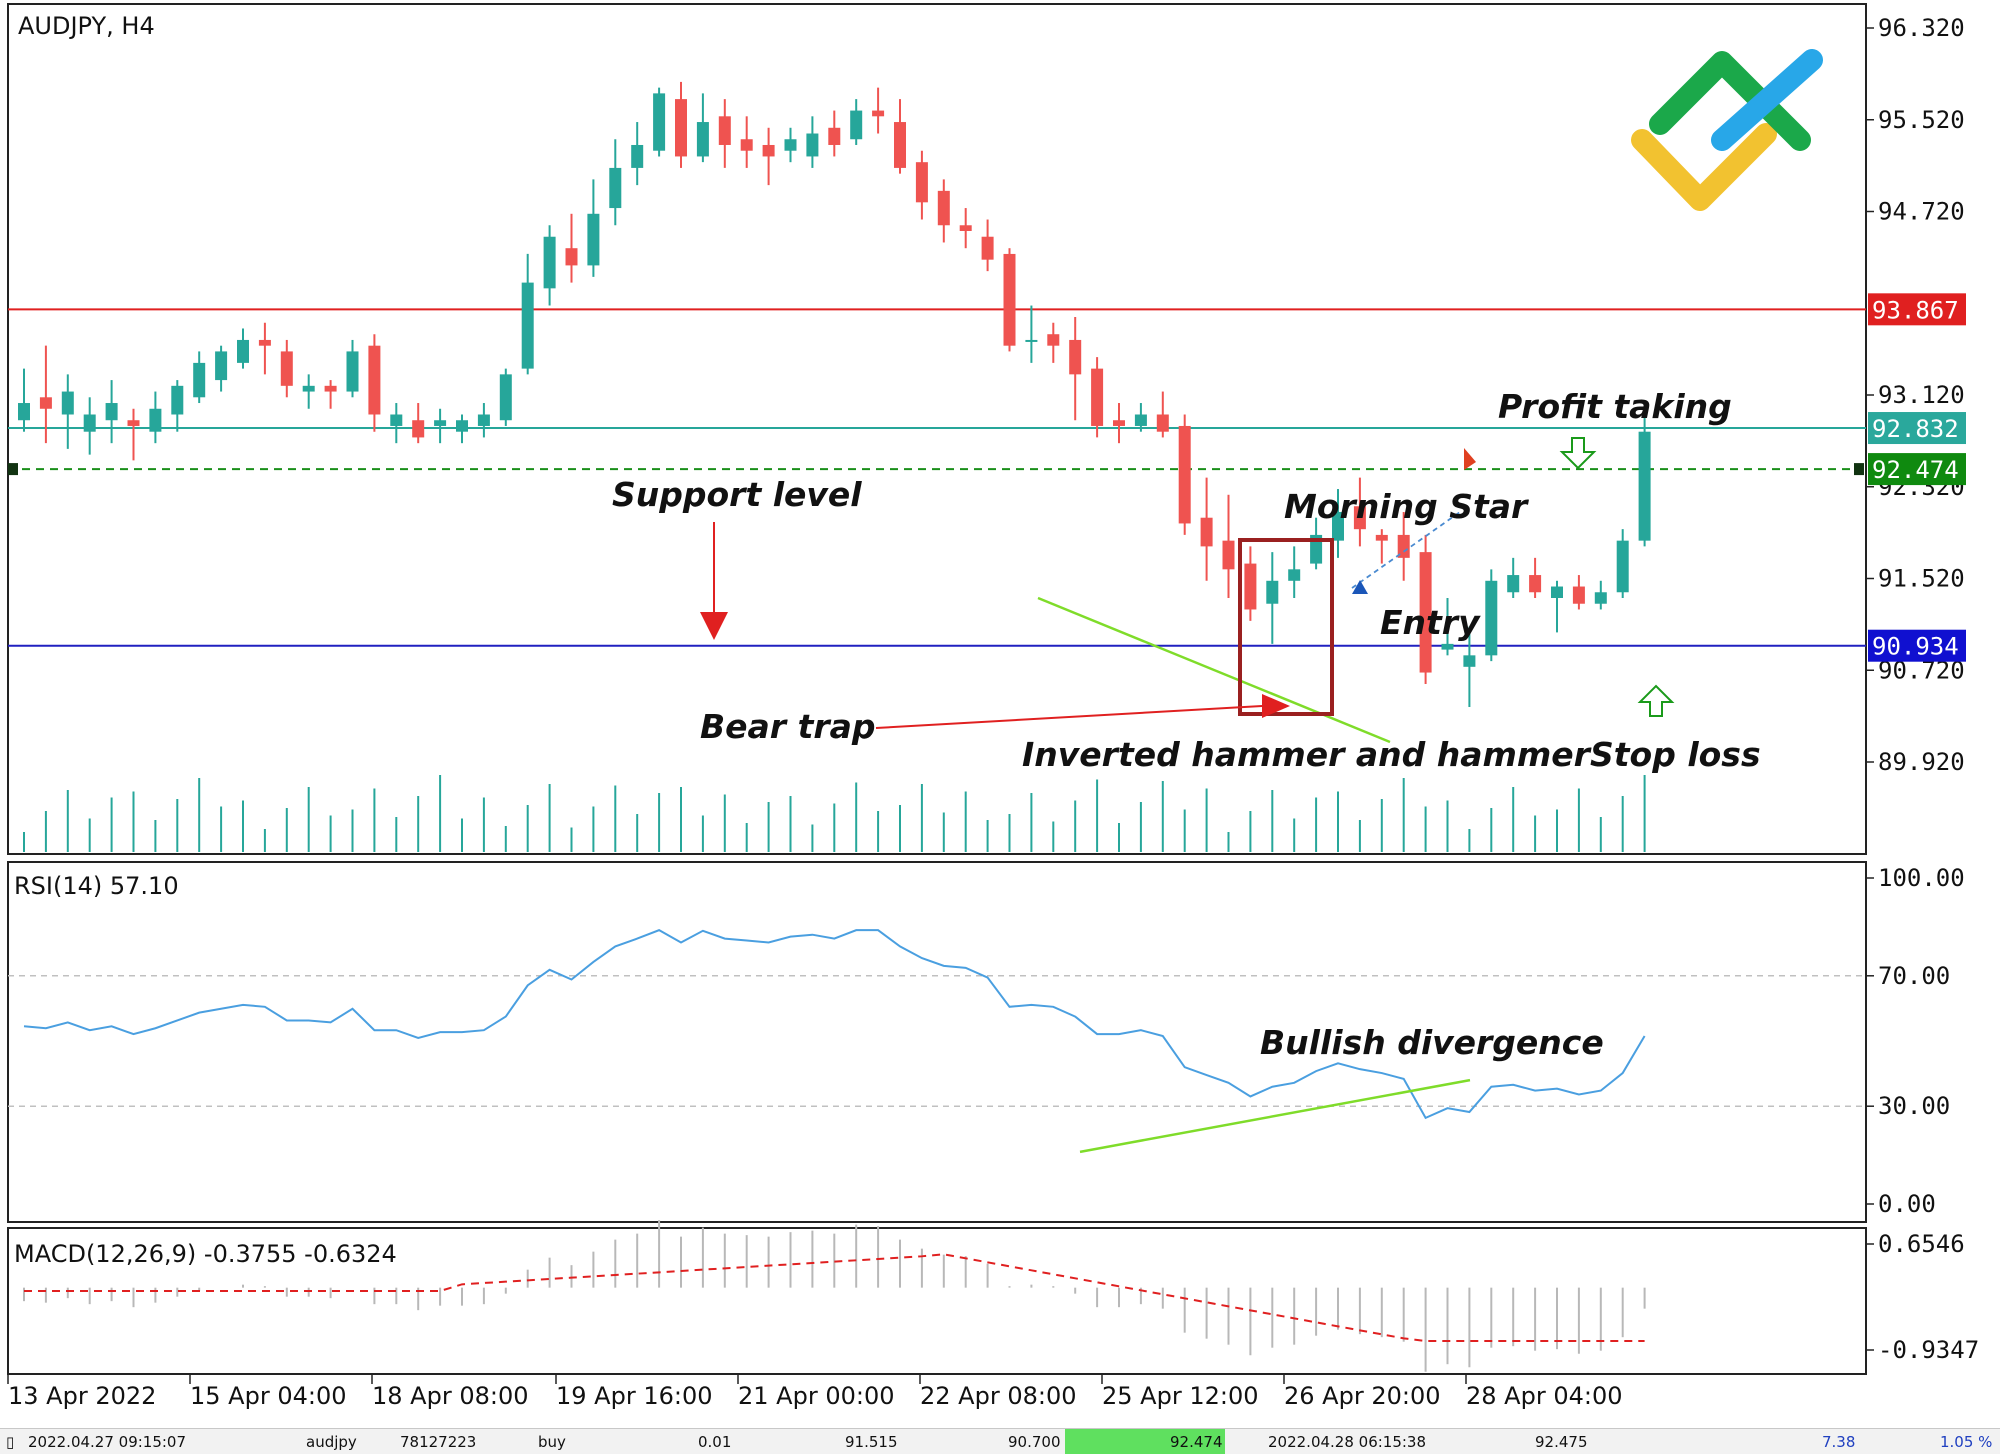 The width and height of the screenshot is (2000, 1454). What do you see at coordinates (1914, 1106) in the screenshot?
I see `rsi-tick-label: 30.00` at bounding box center [1914, 1106].